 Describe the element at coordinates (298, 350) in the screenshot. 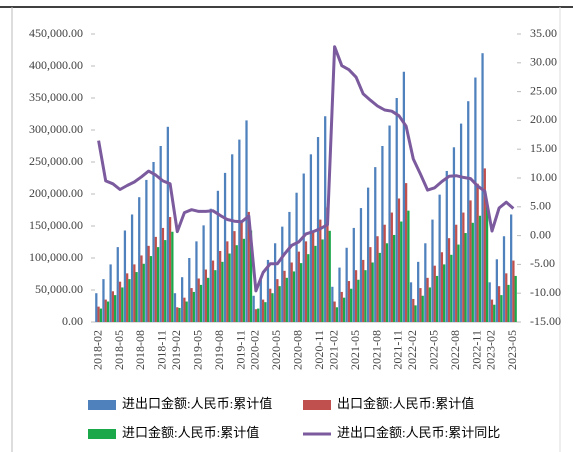

I see `x-tick-label: 2020-08` at that location.